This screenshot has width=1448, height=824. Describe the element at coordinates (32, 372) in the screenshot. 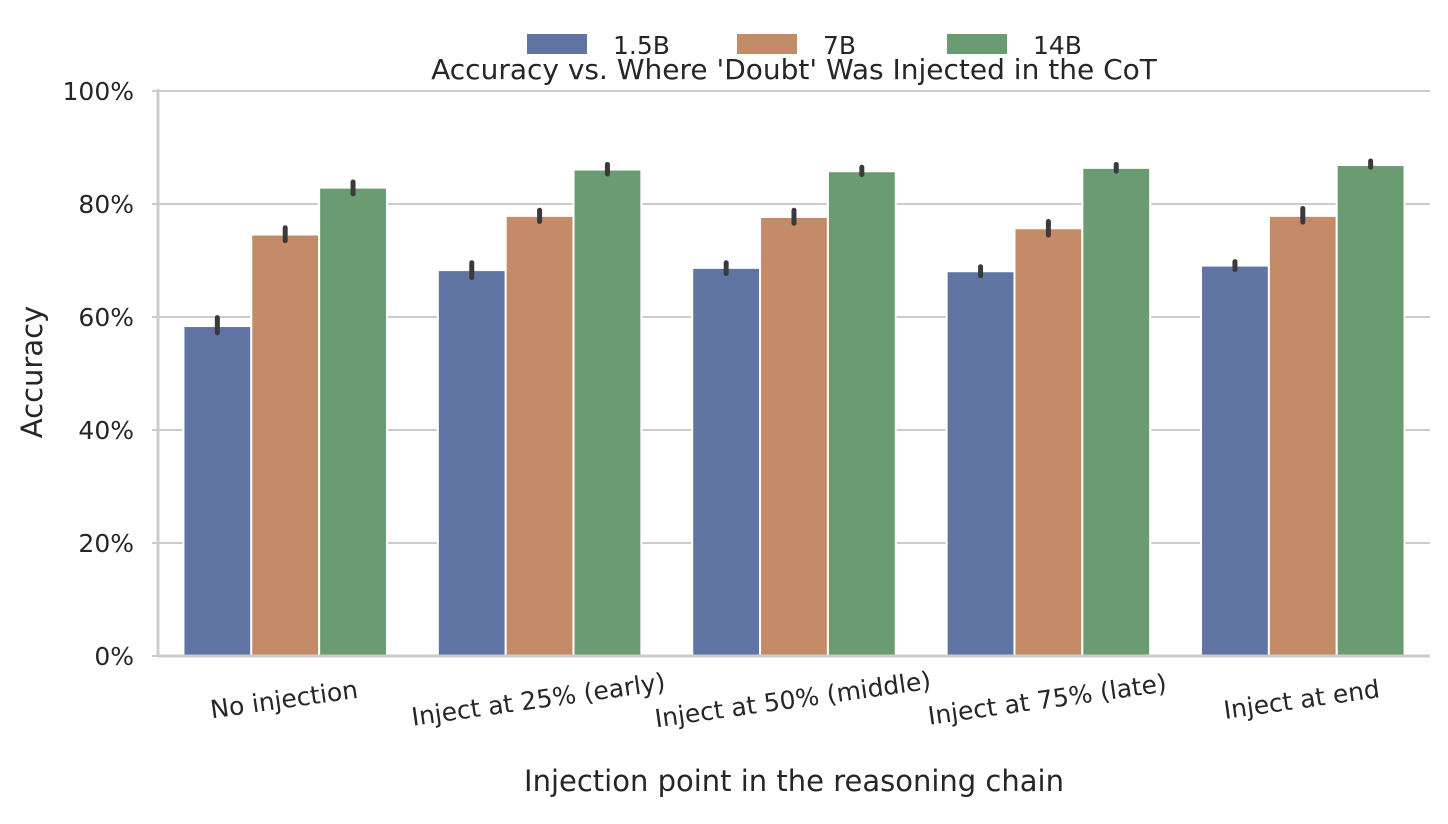

I see `y-axis-title: Accuracy` at that location.